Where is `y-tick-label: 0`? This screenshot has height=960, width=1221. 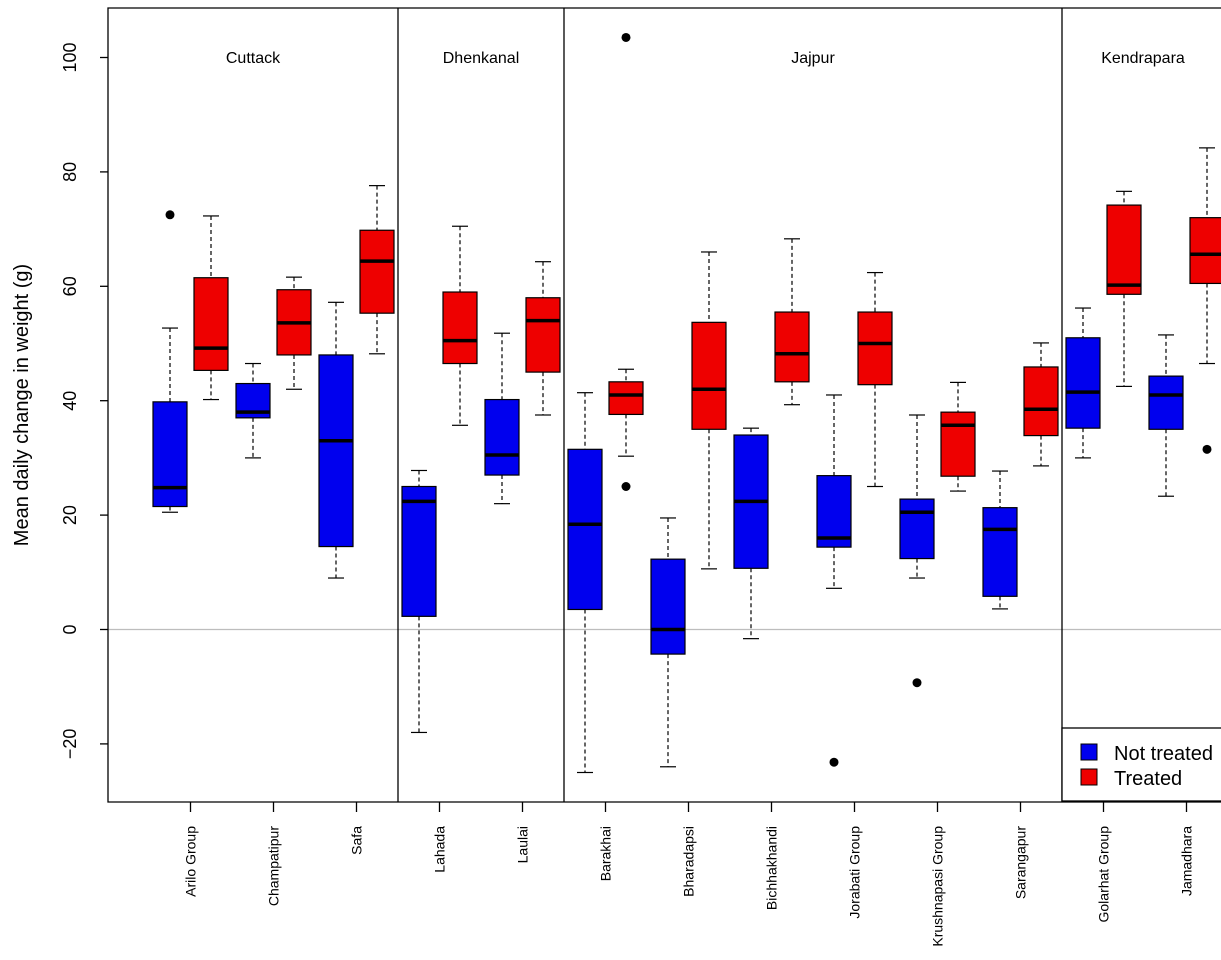
y-tick-label: 0 is located at coordinates (70, 629).